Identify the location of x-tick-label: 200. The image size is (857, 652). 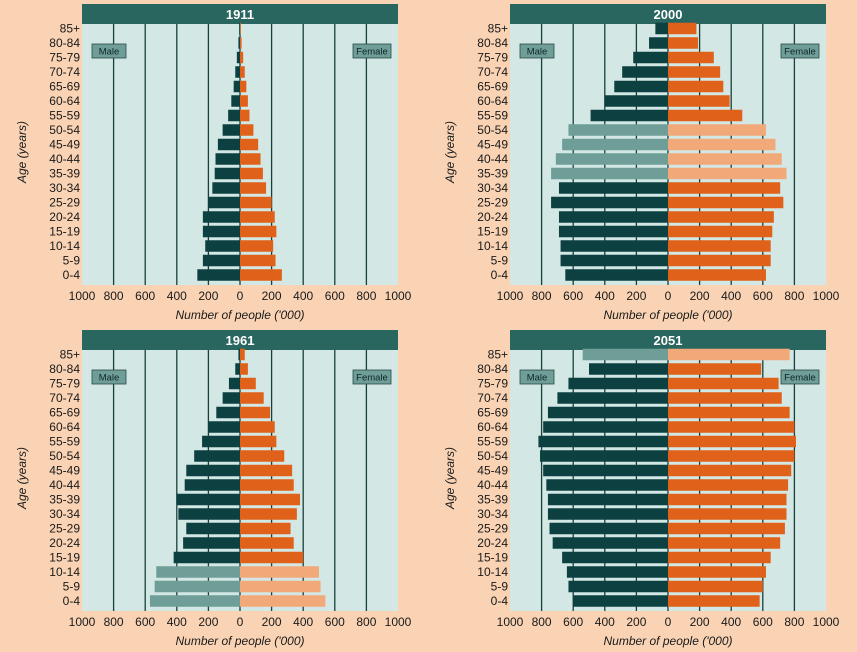
(208, 296).